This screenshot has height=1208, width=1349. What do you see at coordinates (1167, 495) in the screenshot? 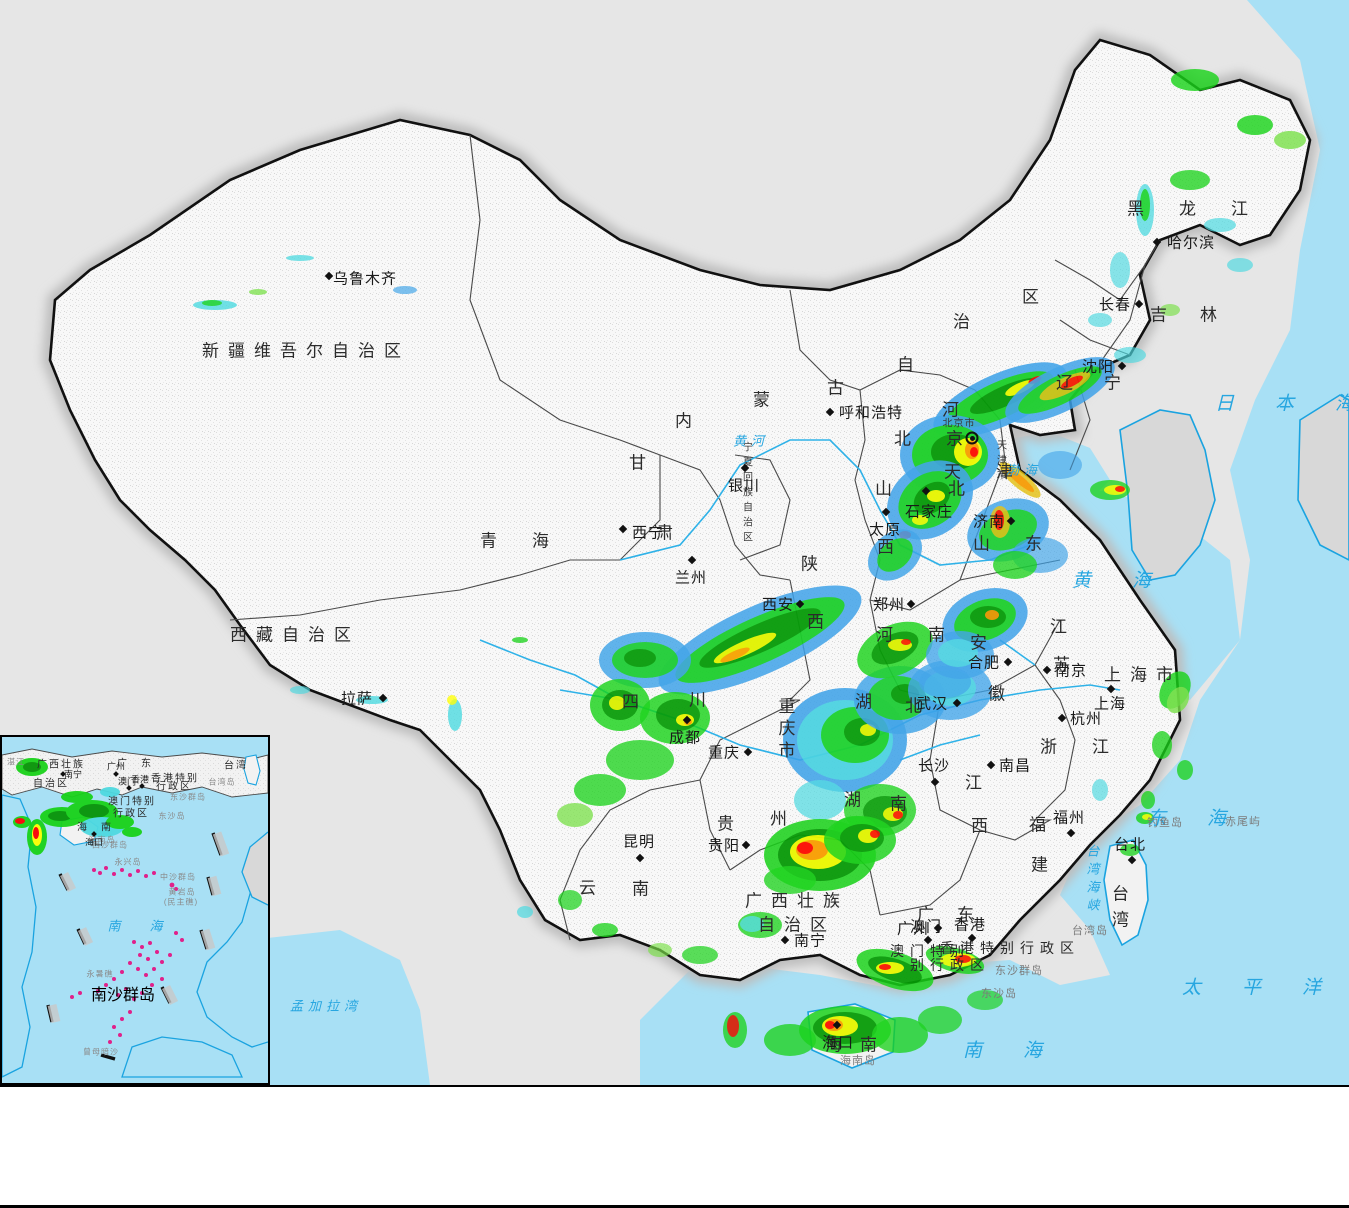
I see `korea-landmass` at bounding box center [1167, 495].